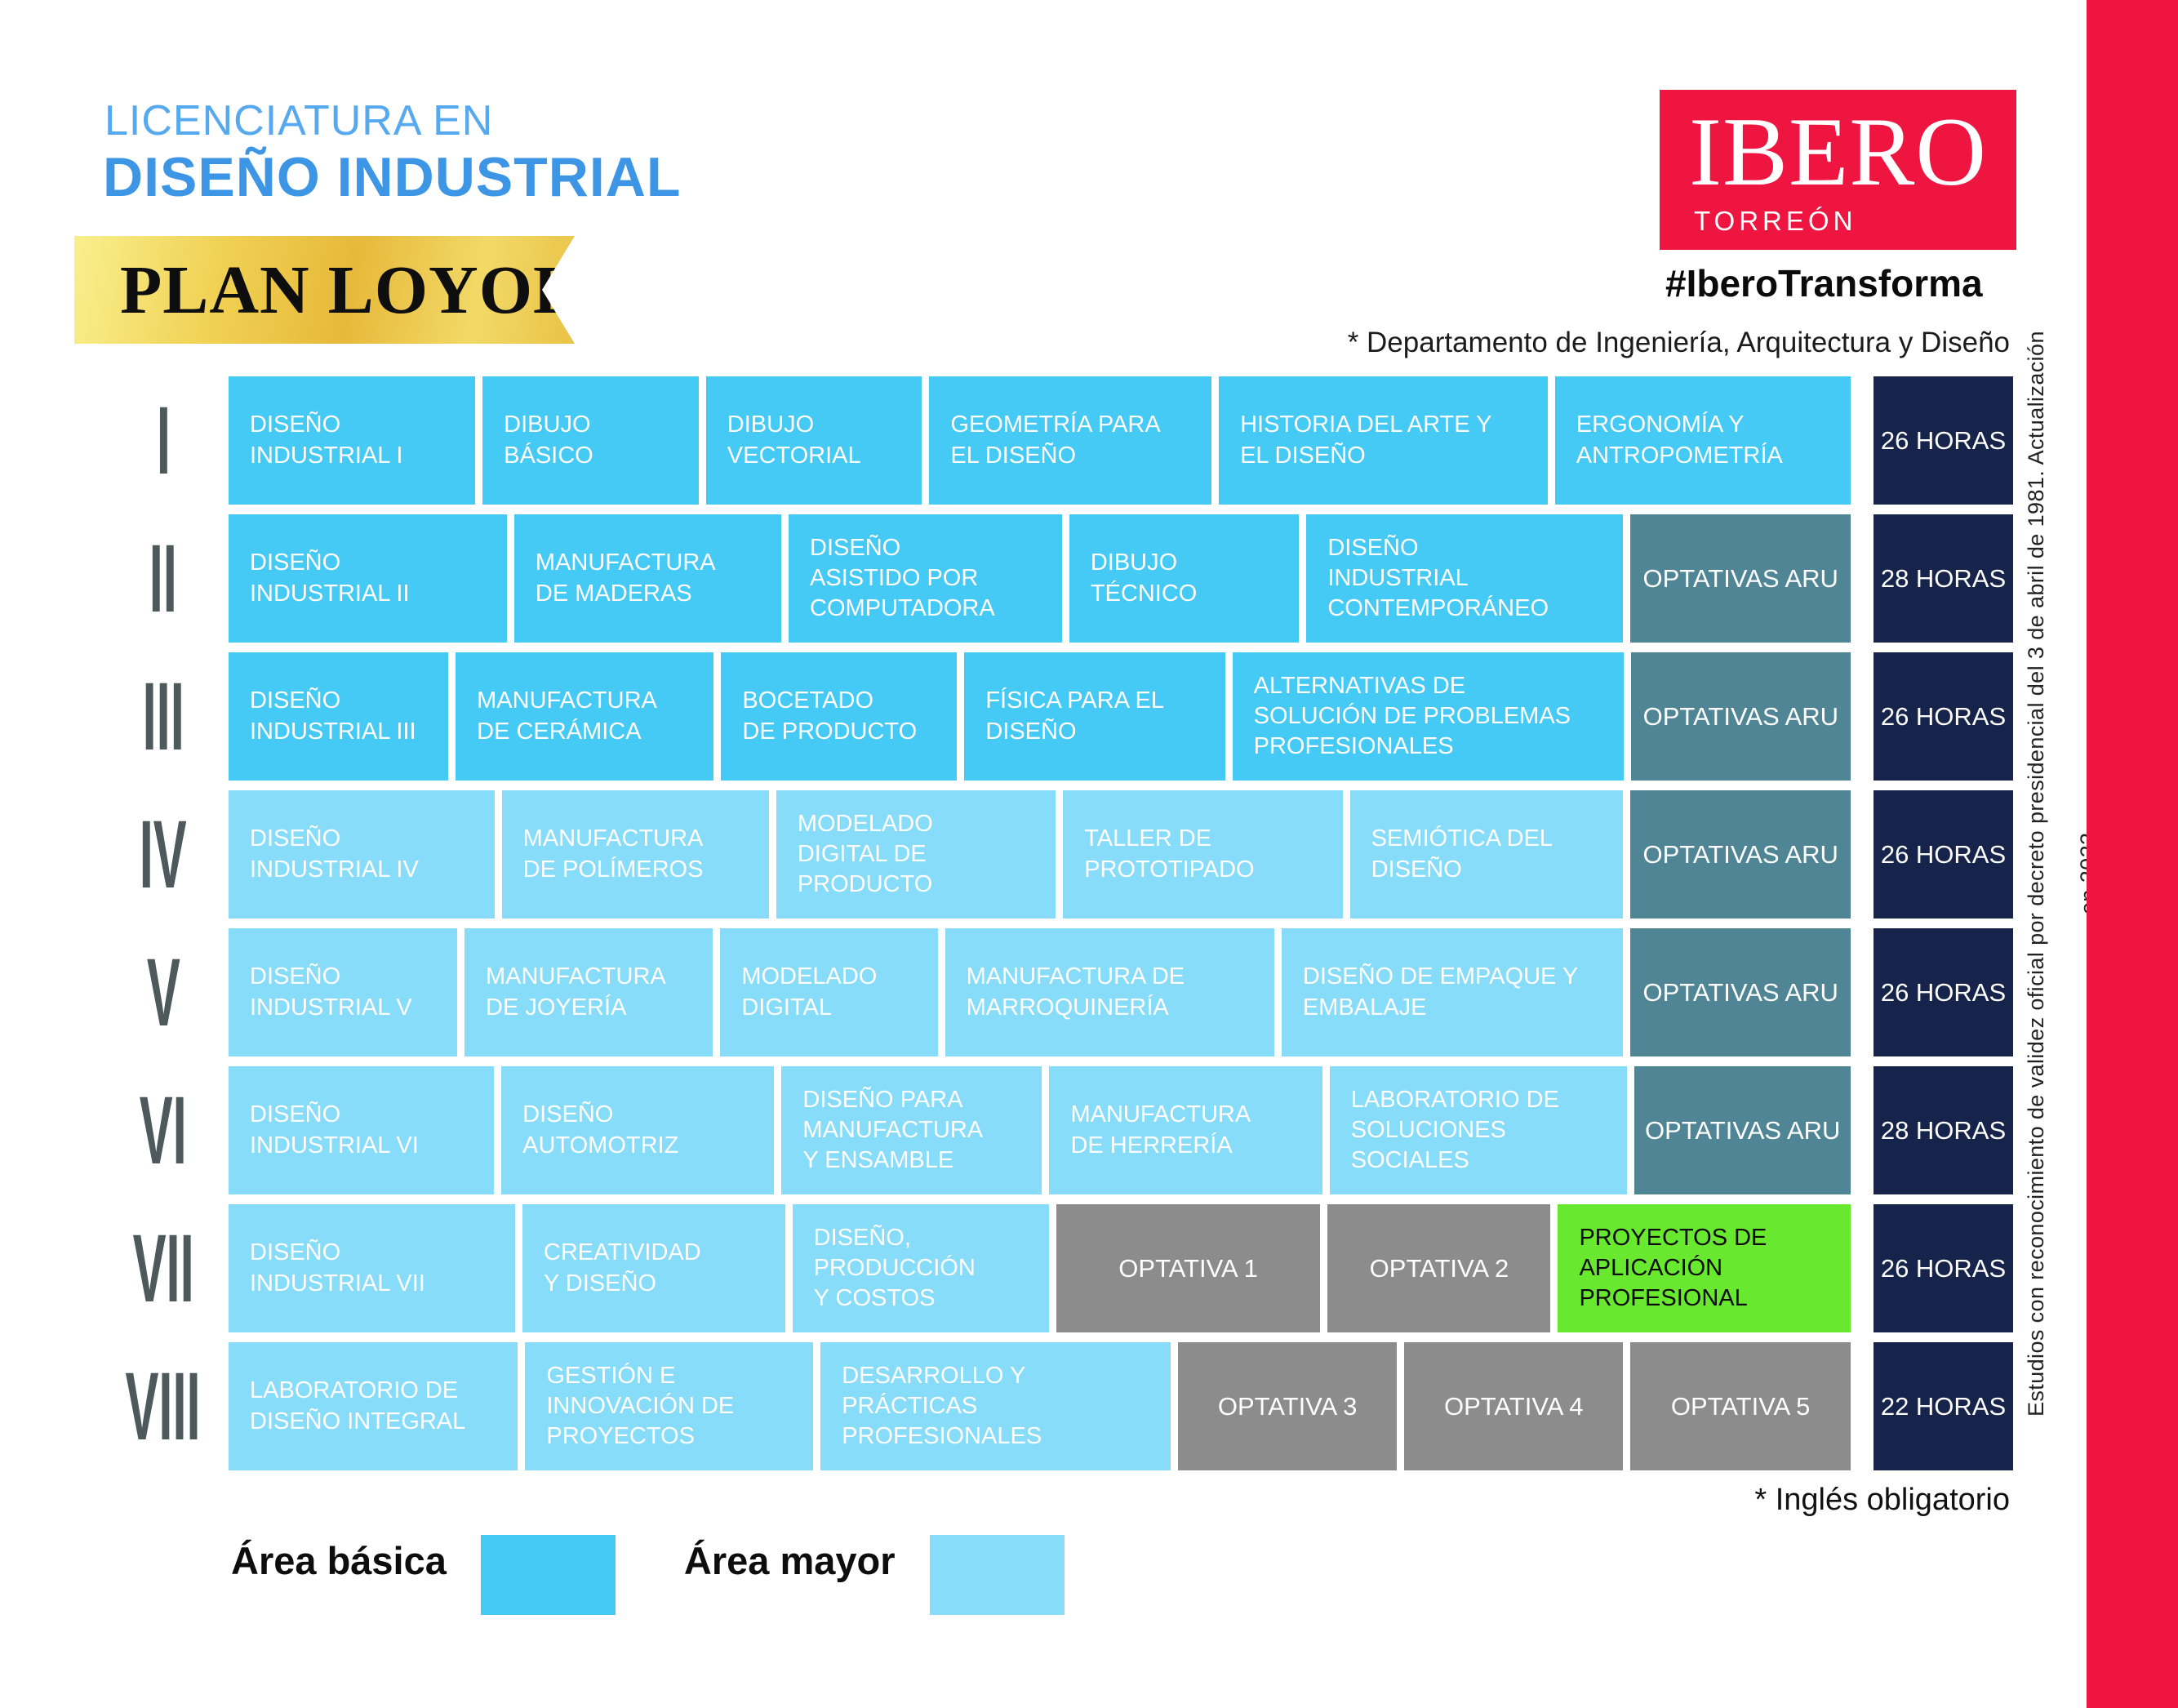 The width and height of the screenshot is (2178, 1708). Describe the element at coordinates (1478, 1130) in the screenshot. I see `course-block: LABORATORIO DE SOLUCIONES SOCIALES` at that location.